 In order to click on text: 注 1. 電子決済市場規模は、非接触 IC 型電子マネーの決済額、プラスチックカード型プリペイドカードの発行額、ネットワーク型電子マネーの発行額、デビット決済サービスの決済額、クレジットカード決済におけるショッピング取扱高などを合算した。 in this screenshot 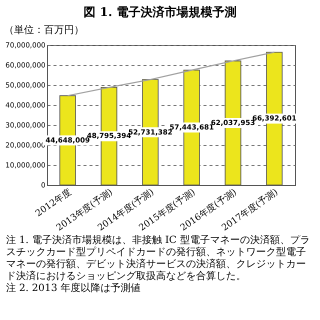, I will do `click(158, 258)`.